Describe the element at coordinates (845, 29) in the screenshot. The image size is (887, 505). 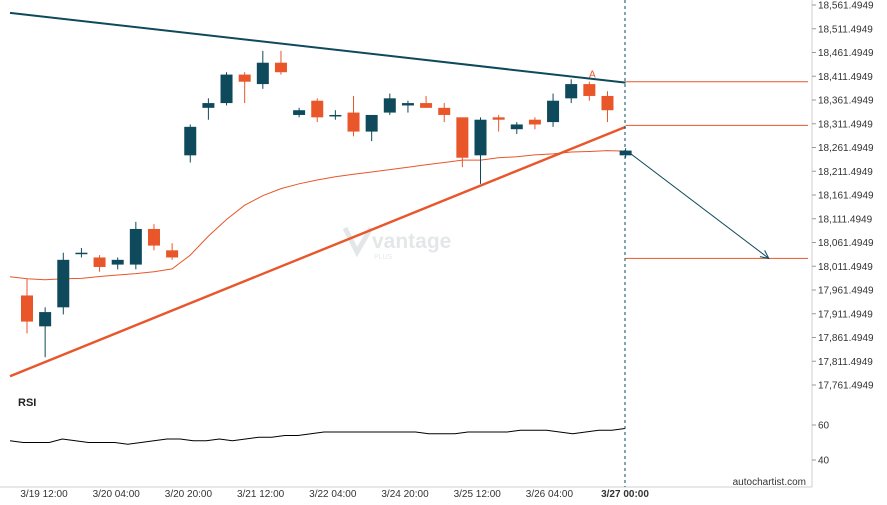
I see `price-tick-label: 18,511.4949` at that location.